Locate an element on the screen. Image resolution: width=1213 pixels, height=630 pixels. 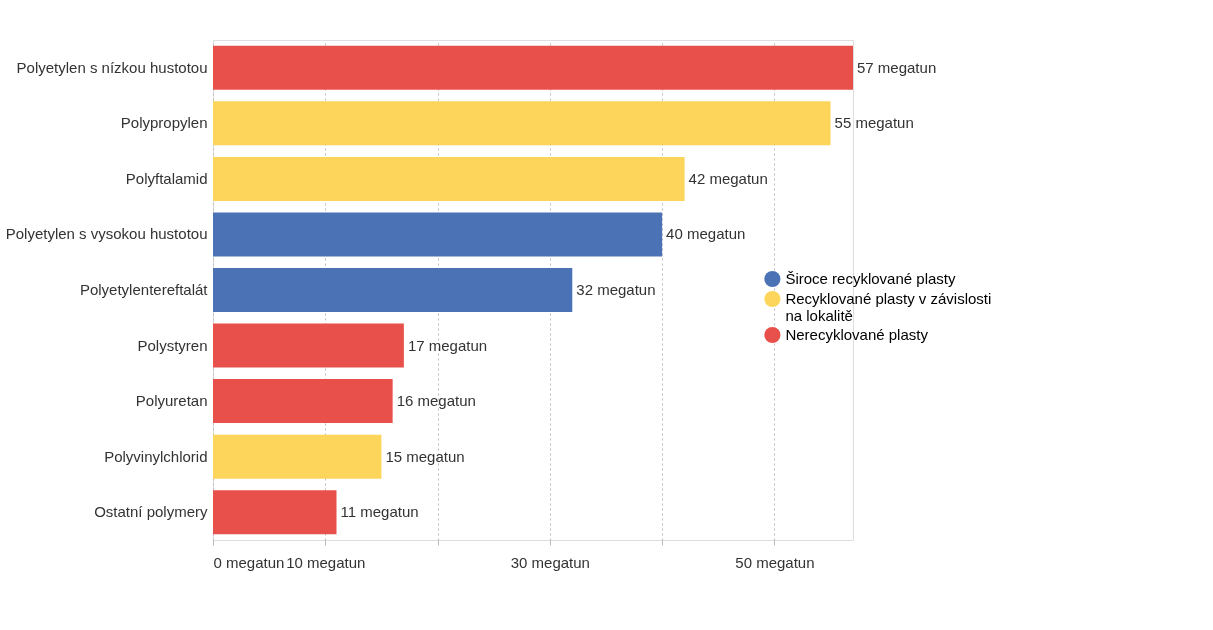
text: 42 megatun is located at coordinates (728, 178).